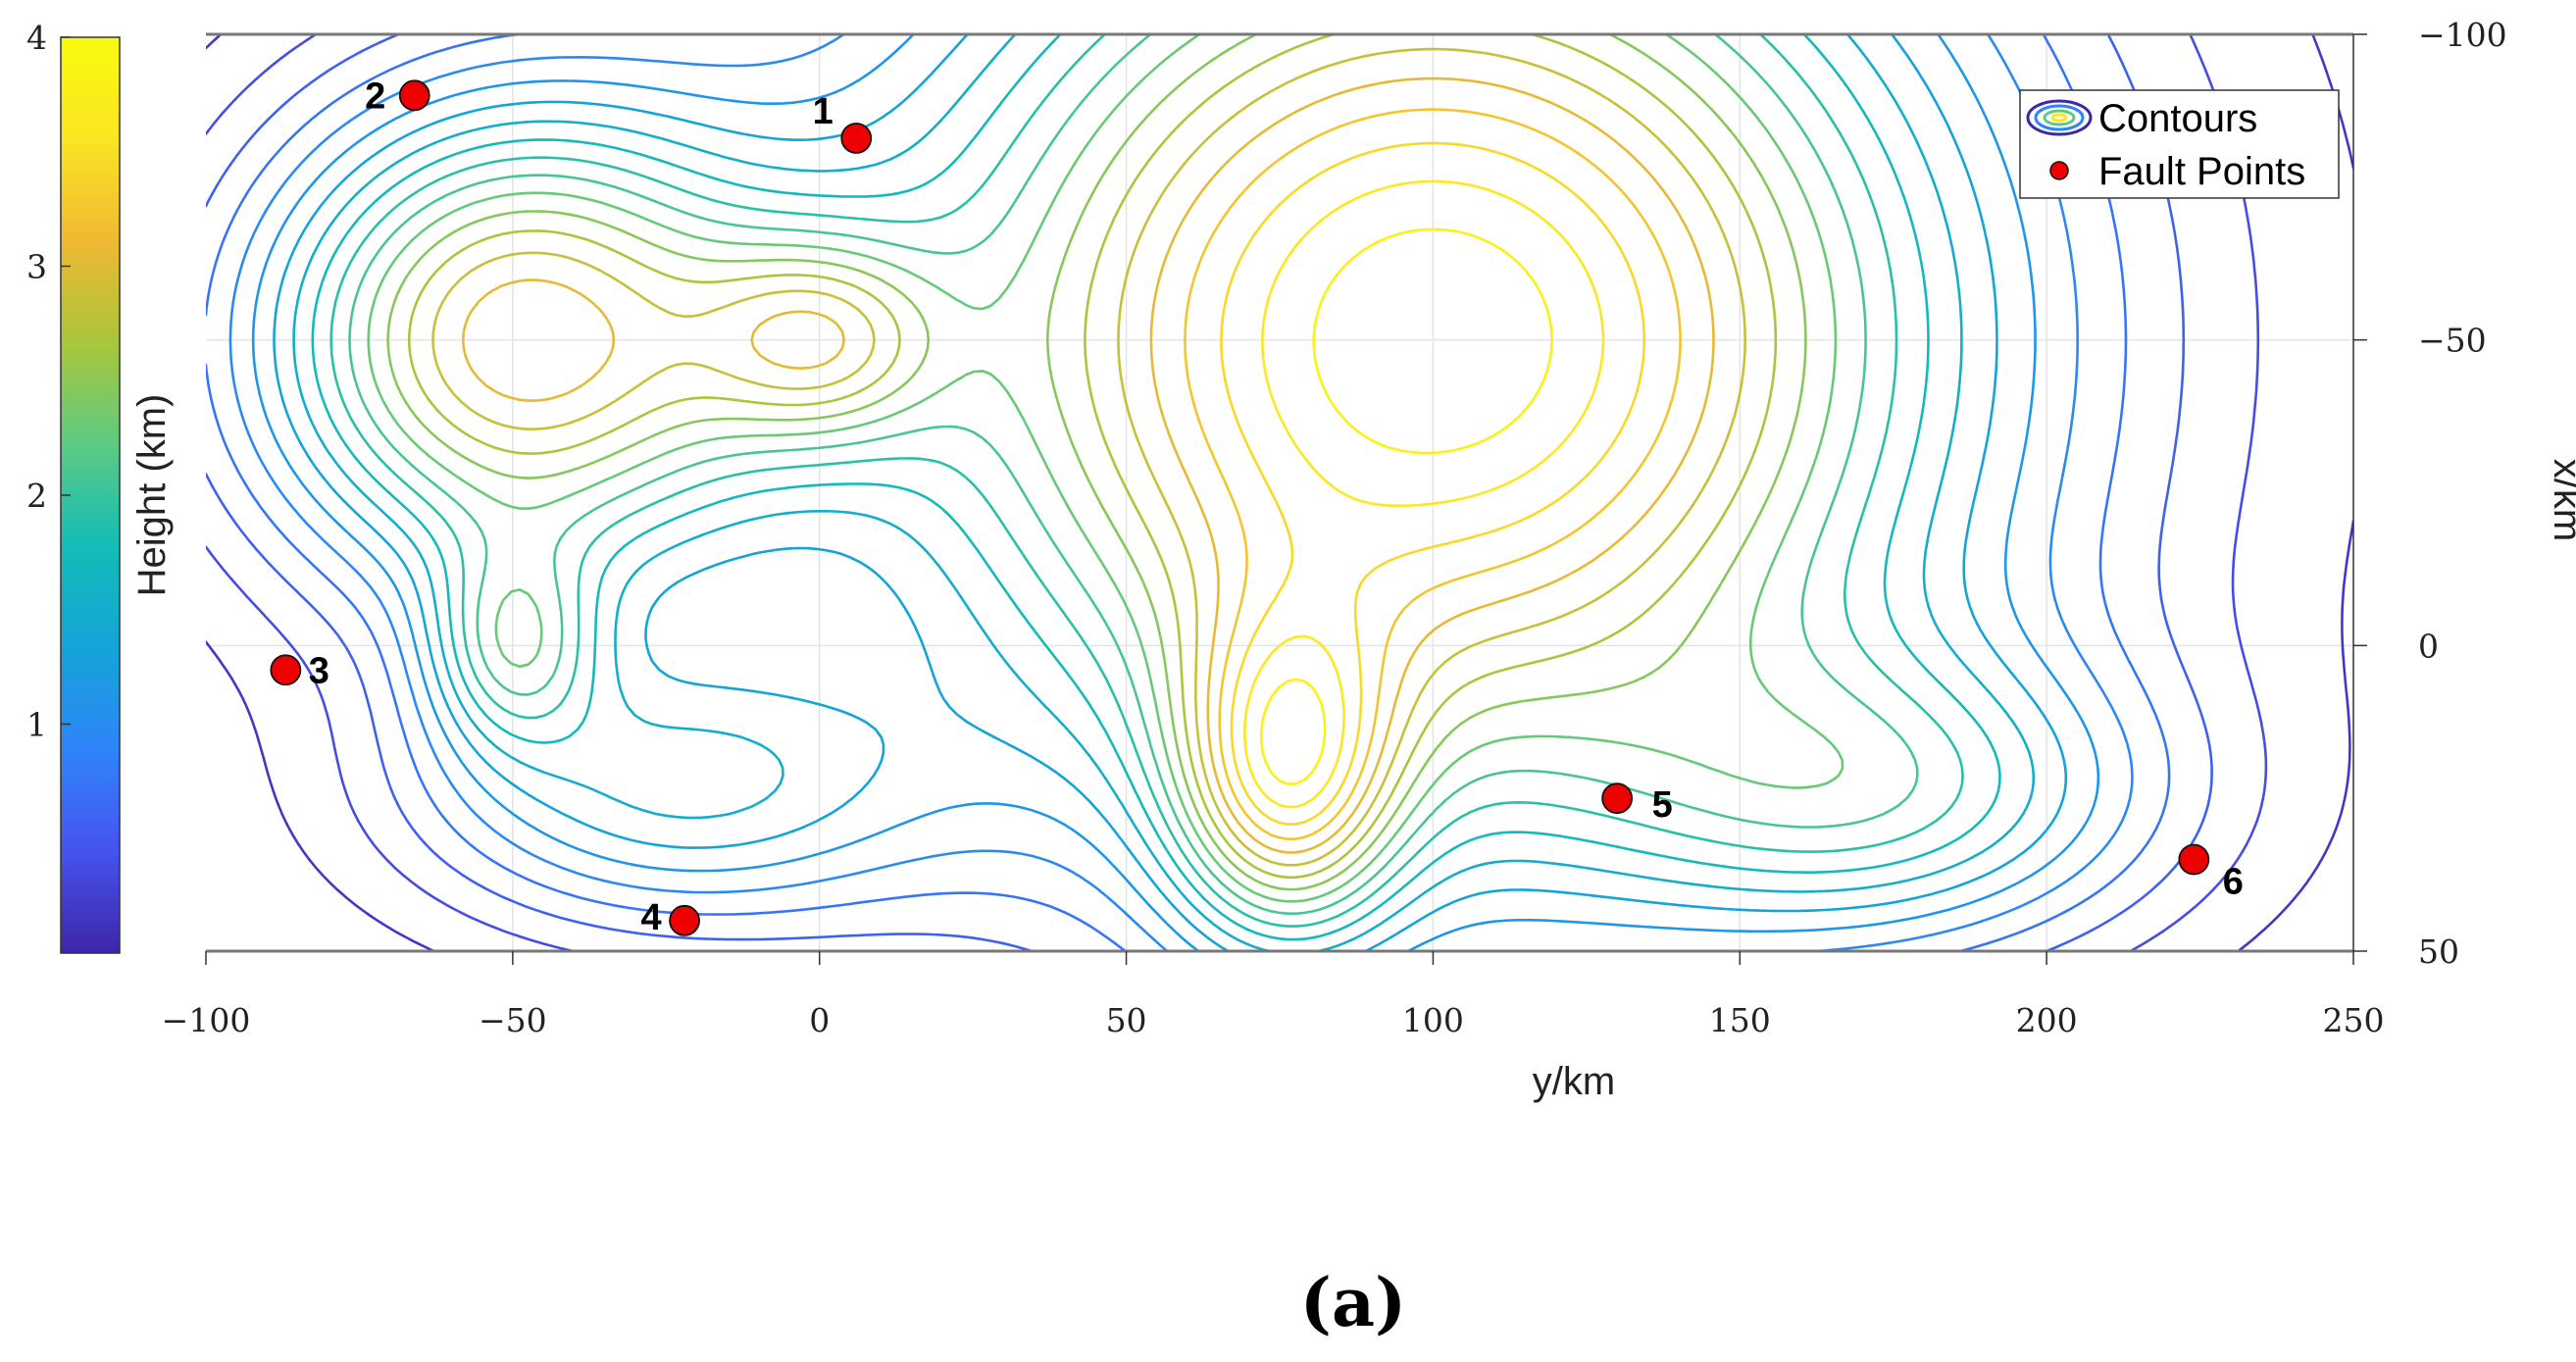 The image size is (2576, 1362). What do you see at coordinates (2059, 171) in the screenshot?
I see `legend-fault-marker` at bounding box center [2059, 171].